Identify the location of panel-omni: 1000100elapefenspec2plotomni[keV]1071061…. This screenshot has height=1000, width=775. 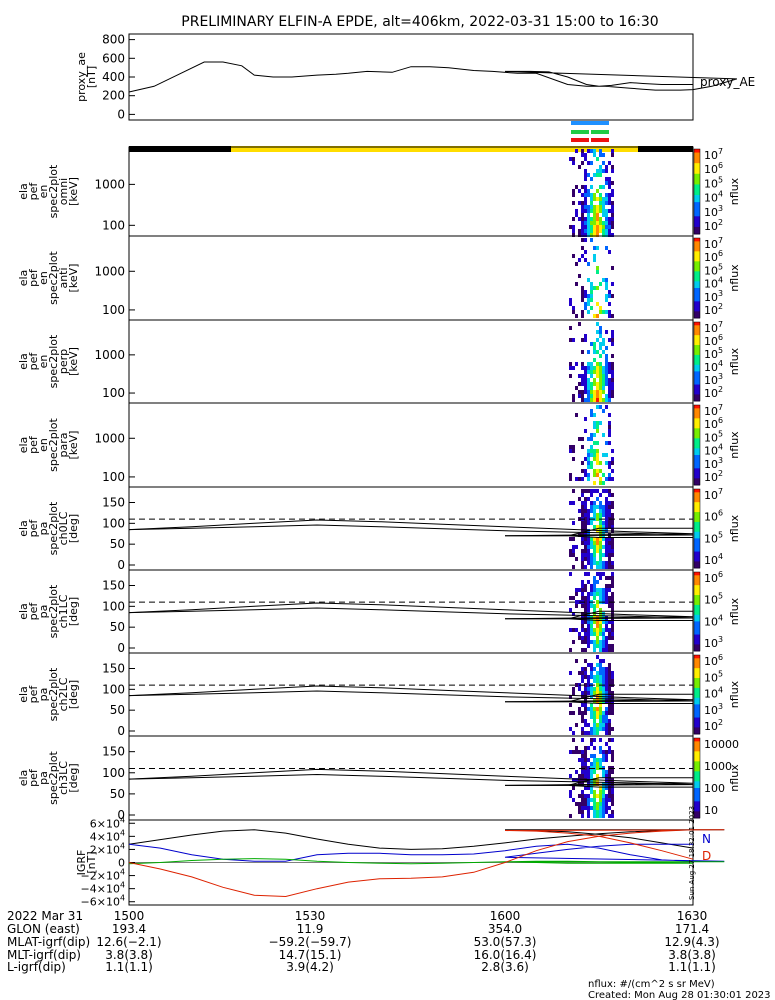
(379, 191).